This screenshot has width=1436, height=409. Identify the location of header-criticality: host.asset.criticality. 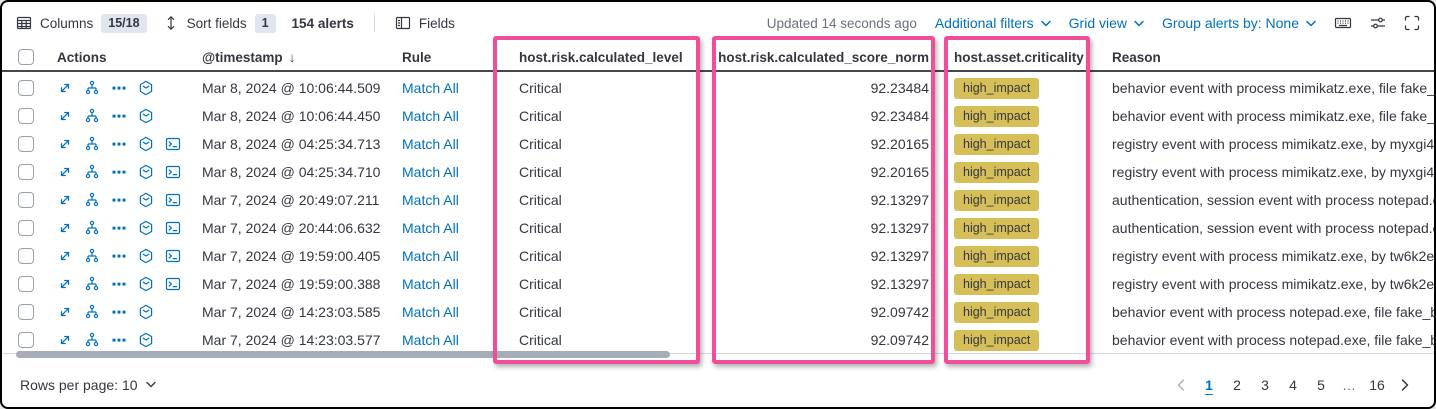
(1019, 57).